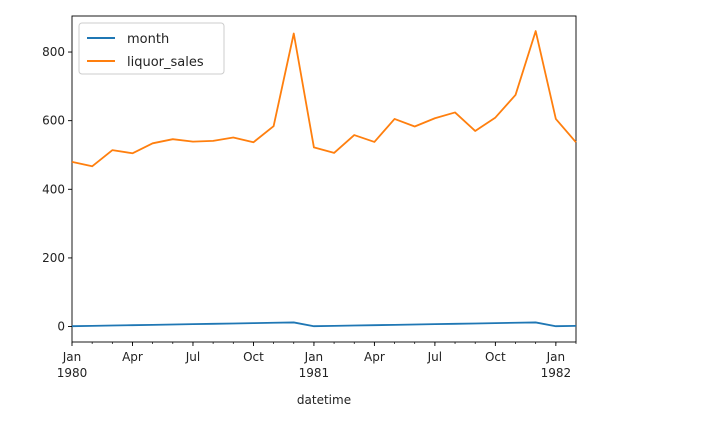  Describe the element at coordinates (556, 373) in the screenshot. I see `x-tick-year-label: 1982` at that location.